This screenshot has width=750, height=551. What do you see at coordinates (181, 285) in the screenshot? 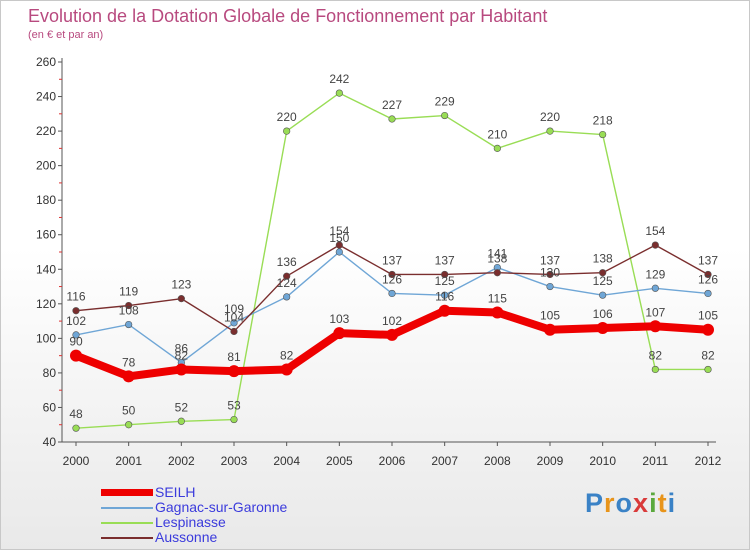
I see `data-label-aussonne: 123` at bounding box center [181, 285].